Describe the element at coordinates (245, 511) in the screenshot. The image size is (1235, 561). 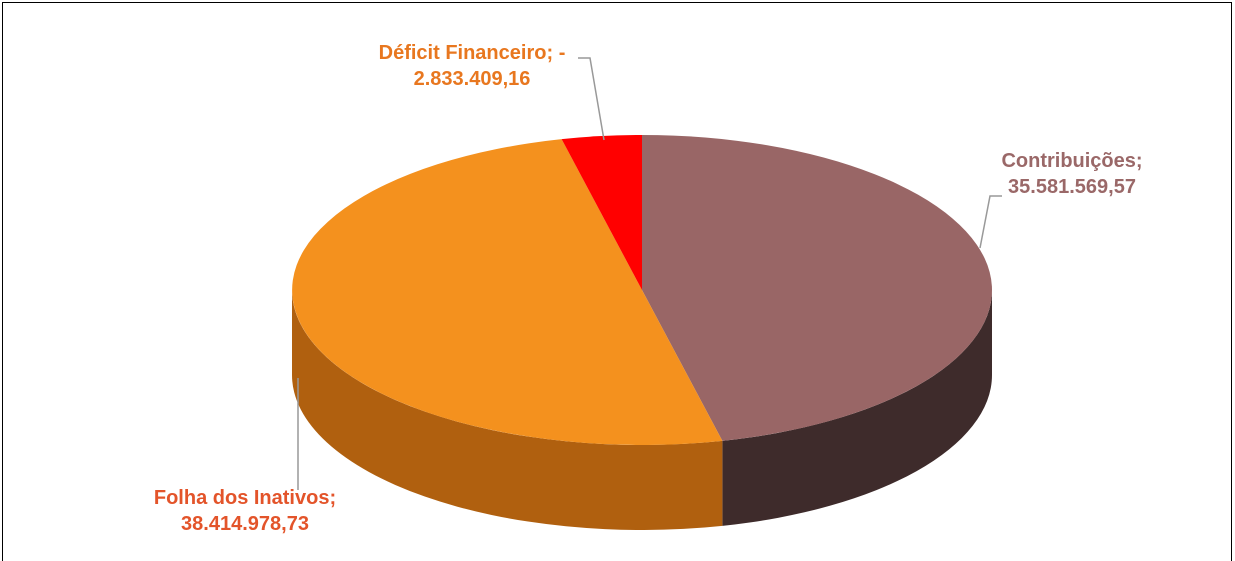
I see `data-label: Folha dos Inativos; 38.414.978,73` at that location.